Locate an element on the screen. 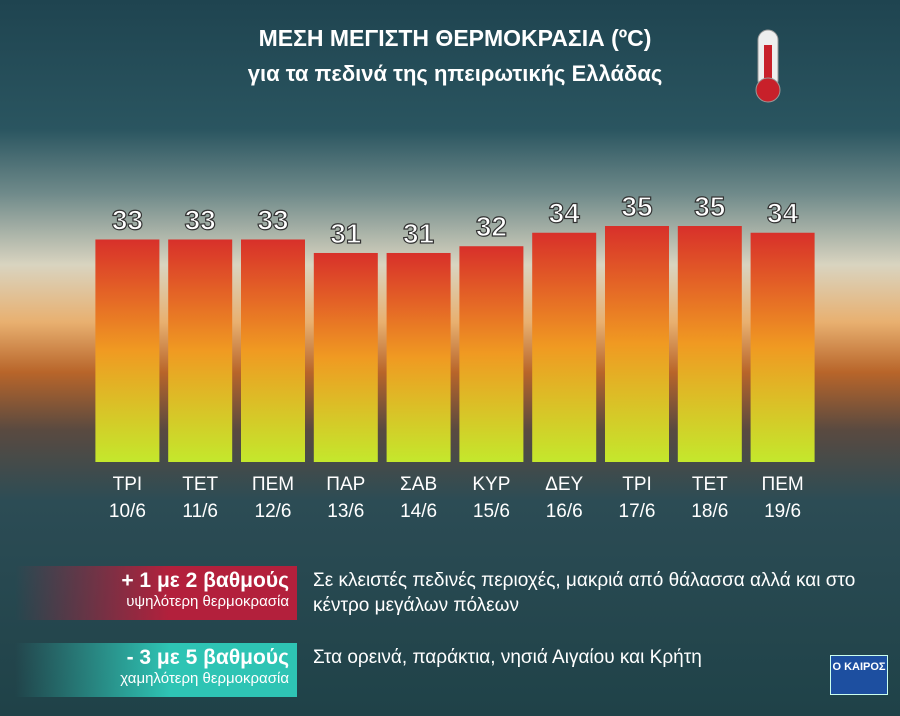 The width and height of the screenshot is (900, 716). value-label: 32 is located at coordinates (491, 226).